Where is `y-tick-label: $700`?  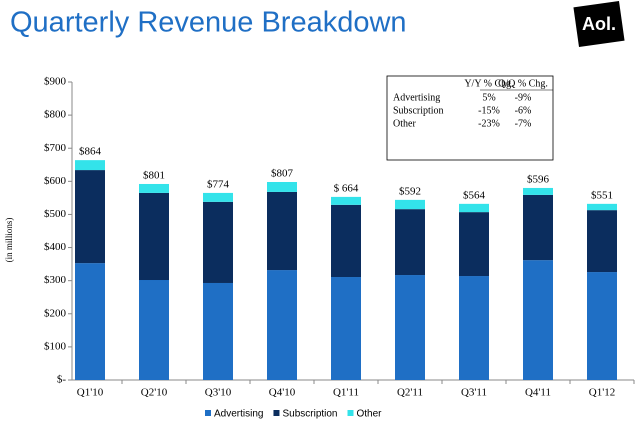
y-tick-label: $700 is located at coordinates (55, 148).